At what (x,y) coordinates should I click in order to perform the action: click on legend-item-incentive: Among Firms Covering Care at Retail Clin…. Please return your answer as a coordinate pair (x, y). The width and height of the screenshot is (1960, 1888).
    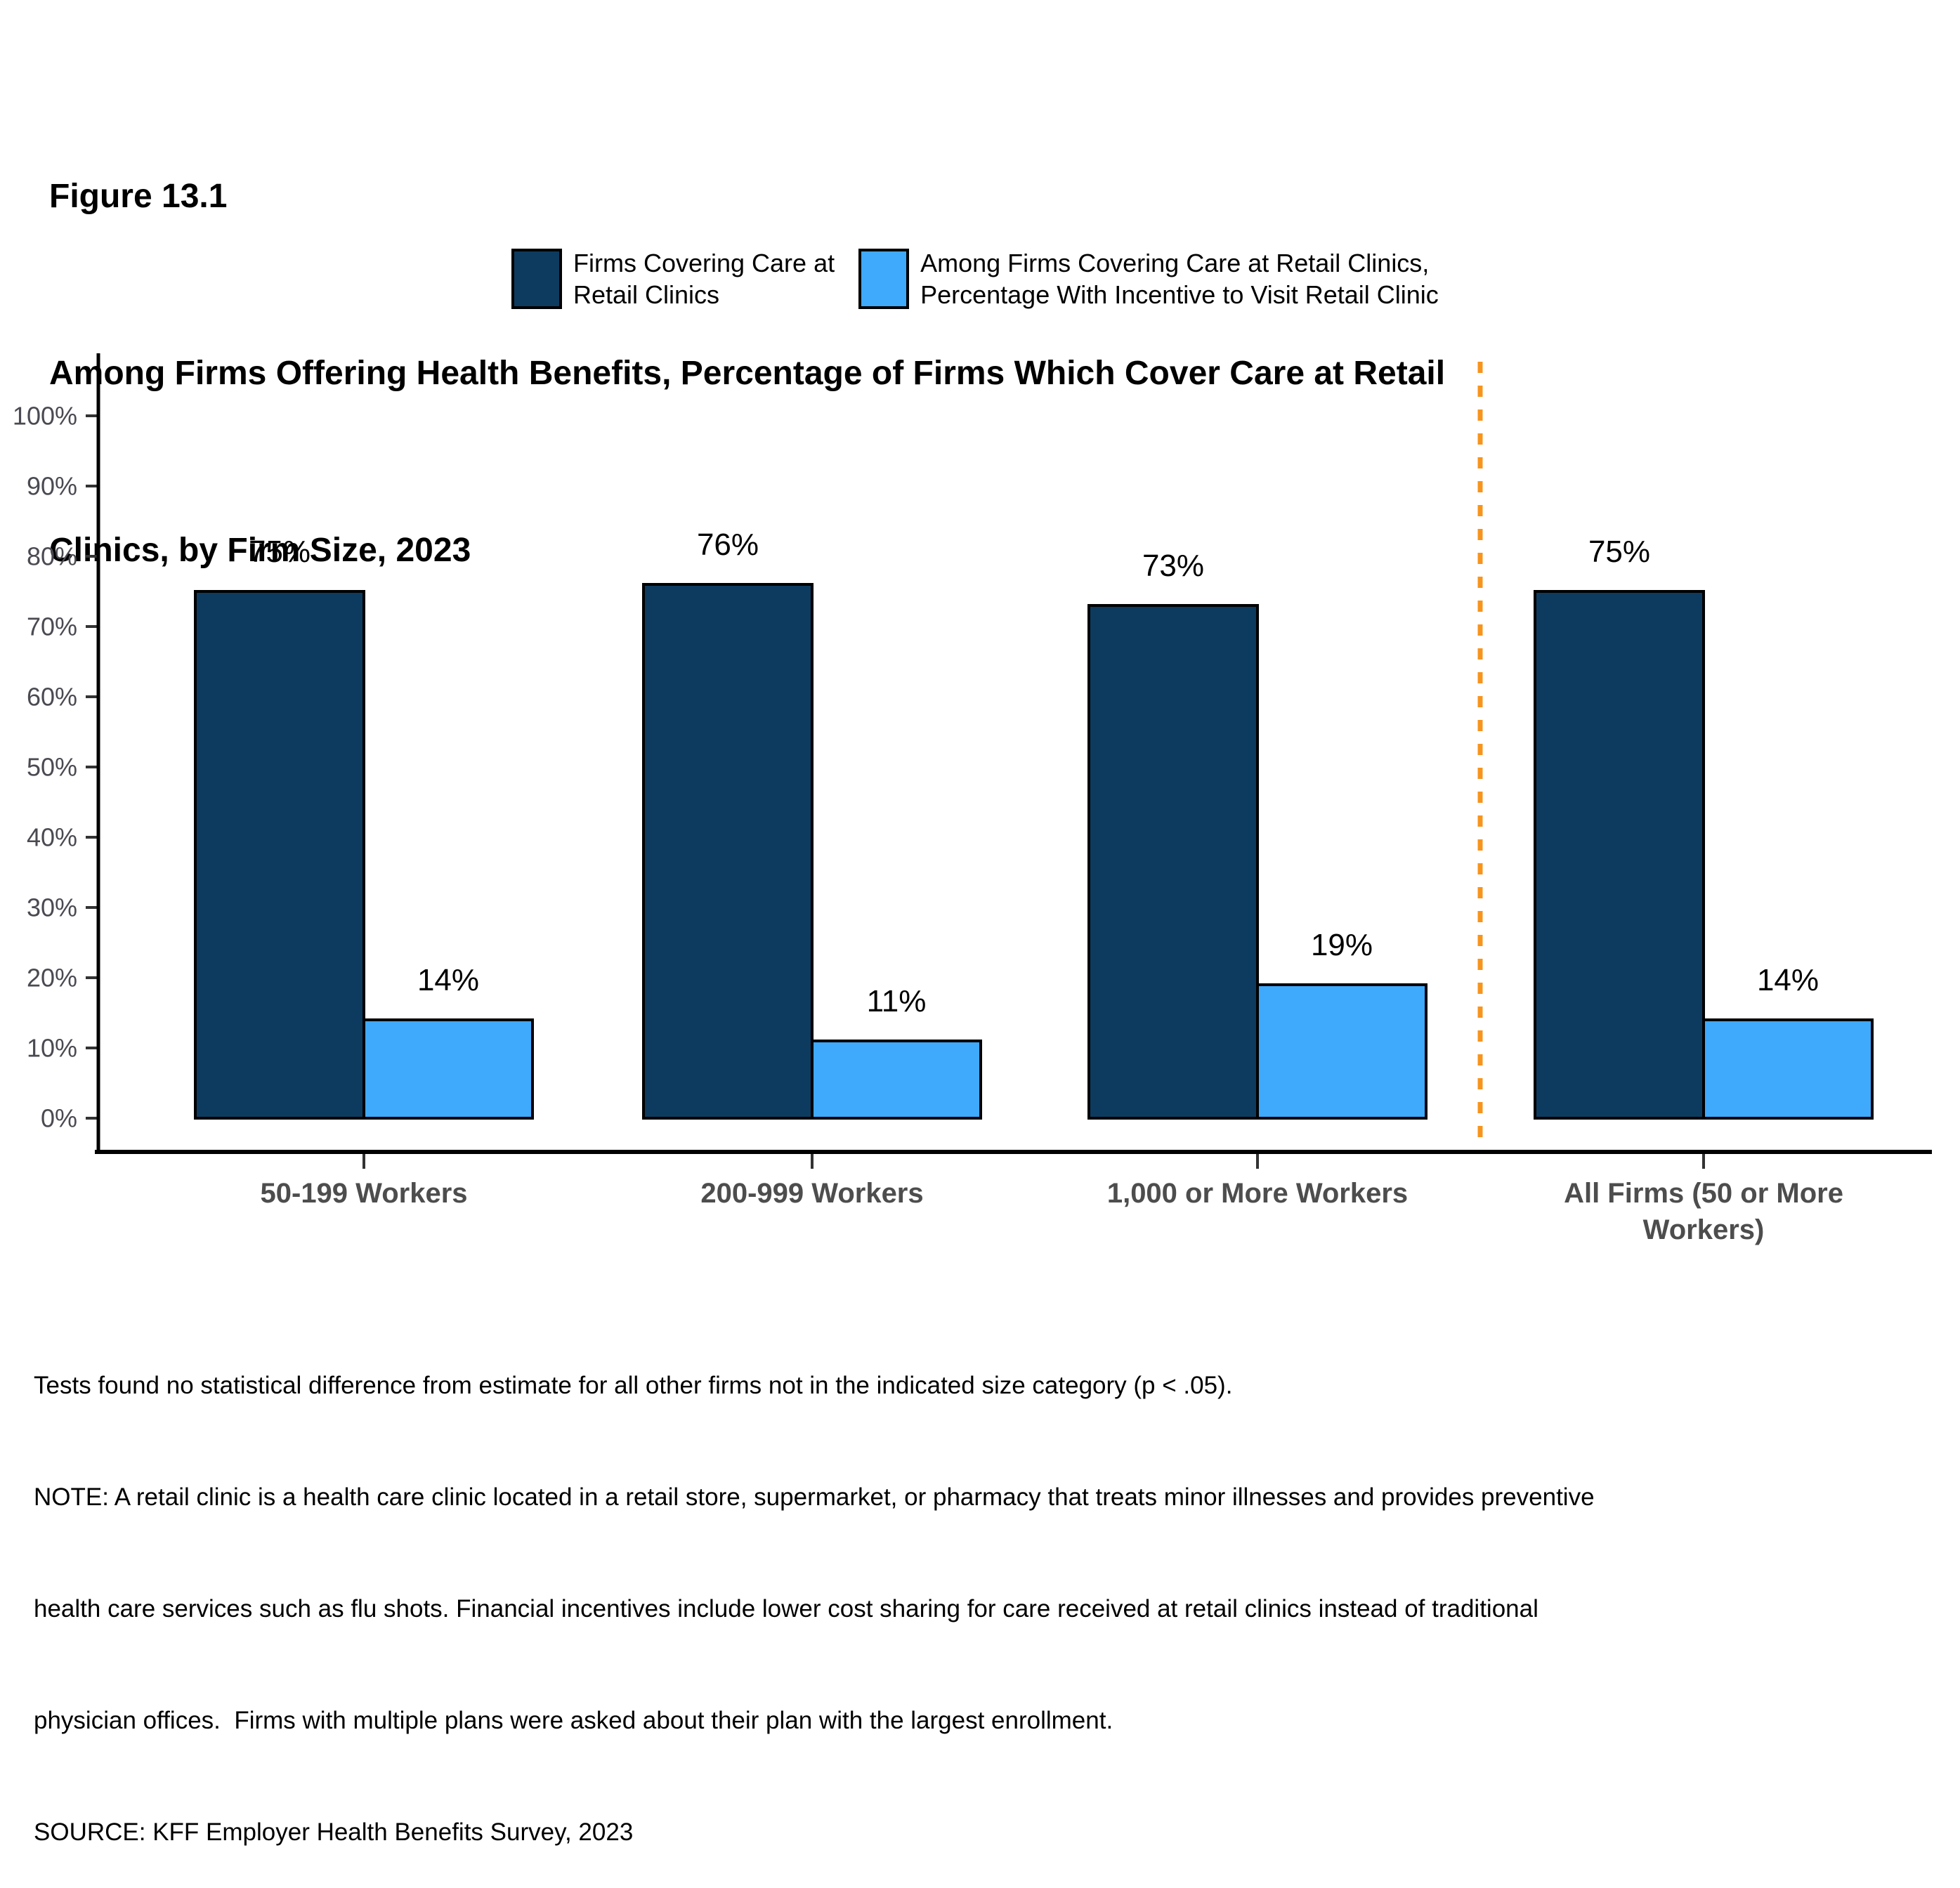
    Looking at the image, I should click on (1148, 278).